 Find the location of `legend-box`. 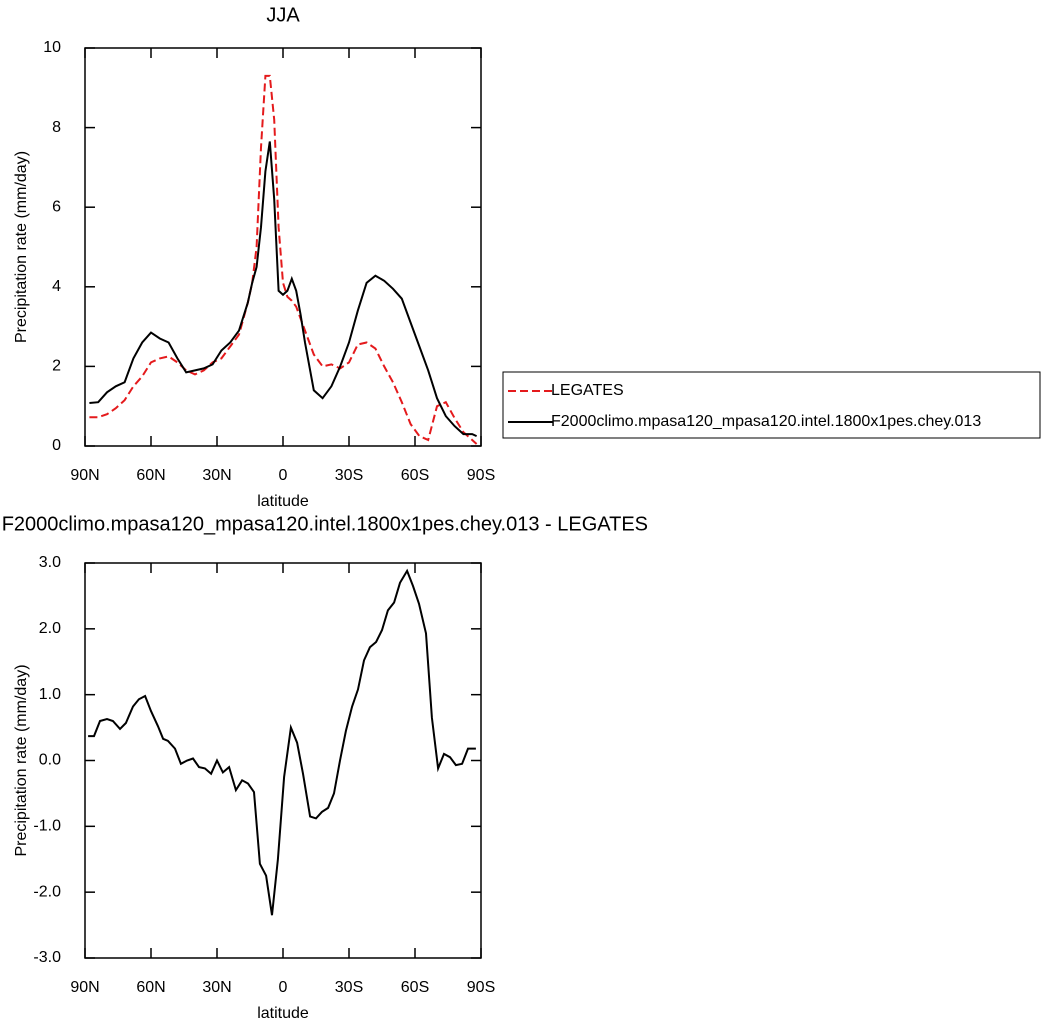

legend-box is located at coordinates (771, 405).